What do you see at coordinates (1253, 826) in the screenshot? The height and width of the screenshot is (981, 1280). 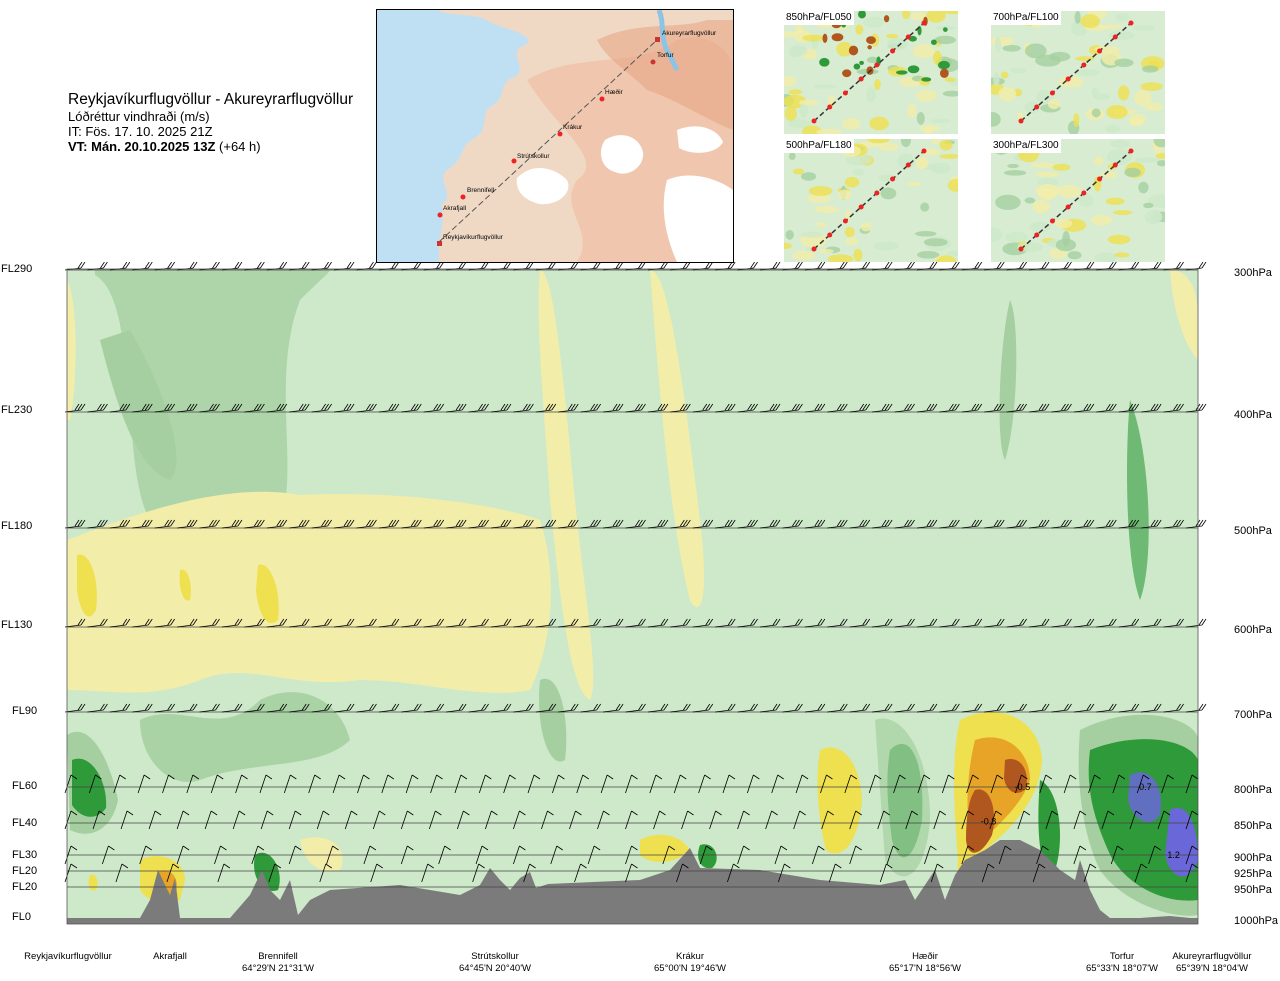 I see `pressure-level-label: 850hPa` at bounding box center [1253, 826].